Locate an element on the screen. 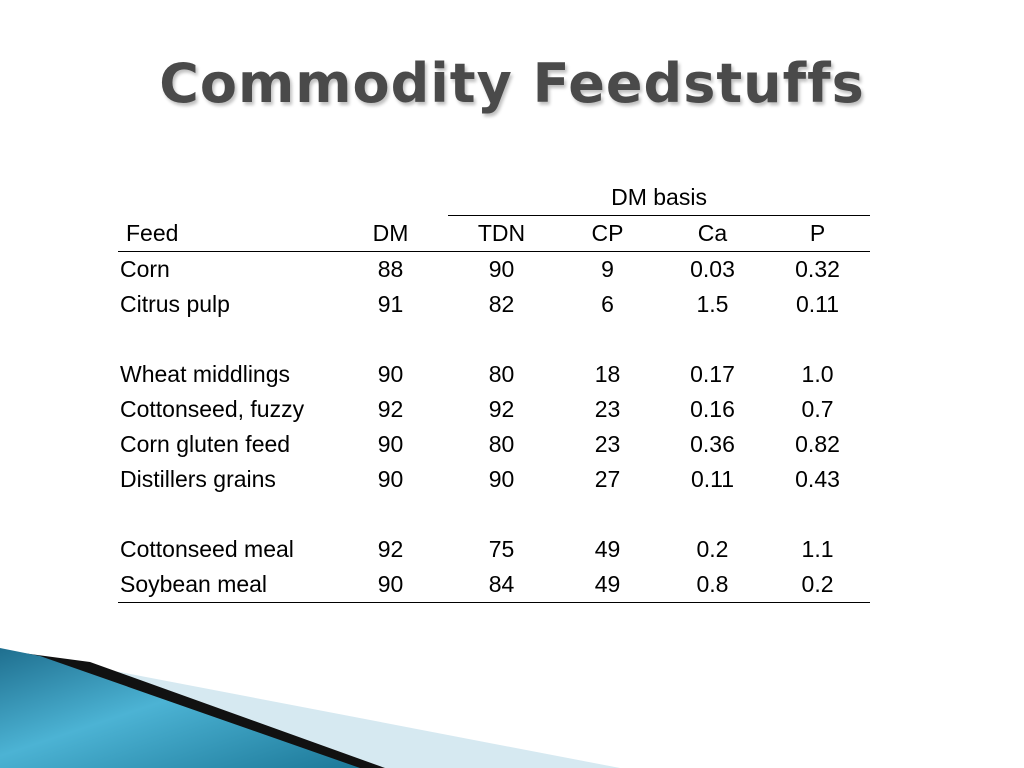 This screenshot has width=1024, height=768. group-header-row: DM basis is located at coordinates (494, 198).